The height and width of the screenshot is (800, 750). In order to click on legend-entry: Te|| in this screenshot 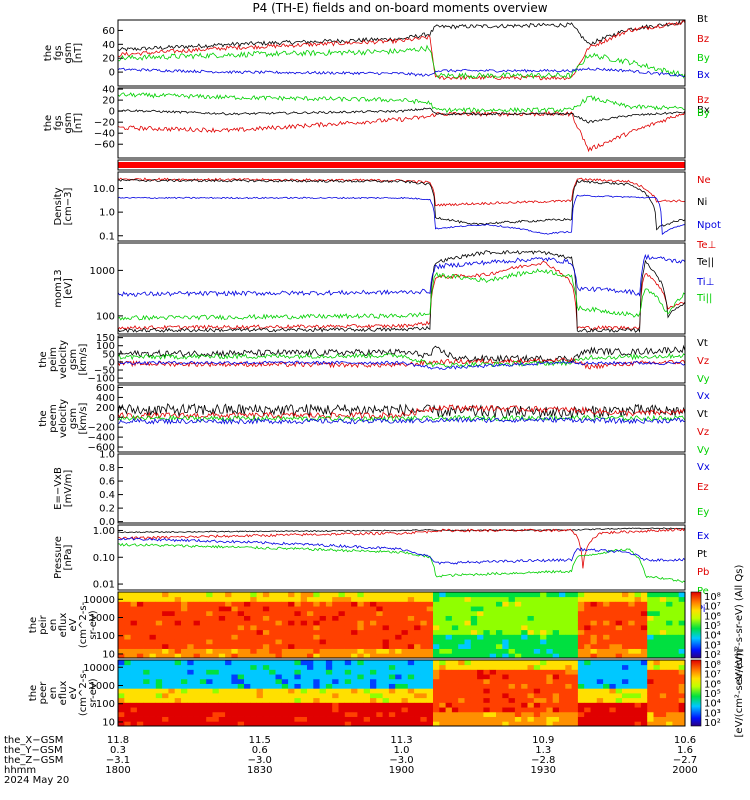, I will do `click(705, 262)`.